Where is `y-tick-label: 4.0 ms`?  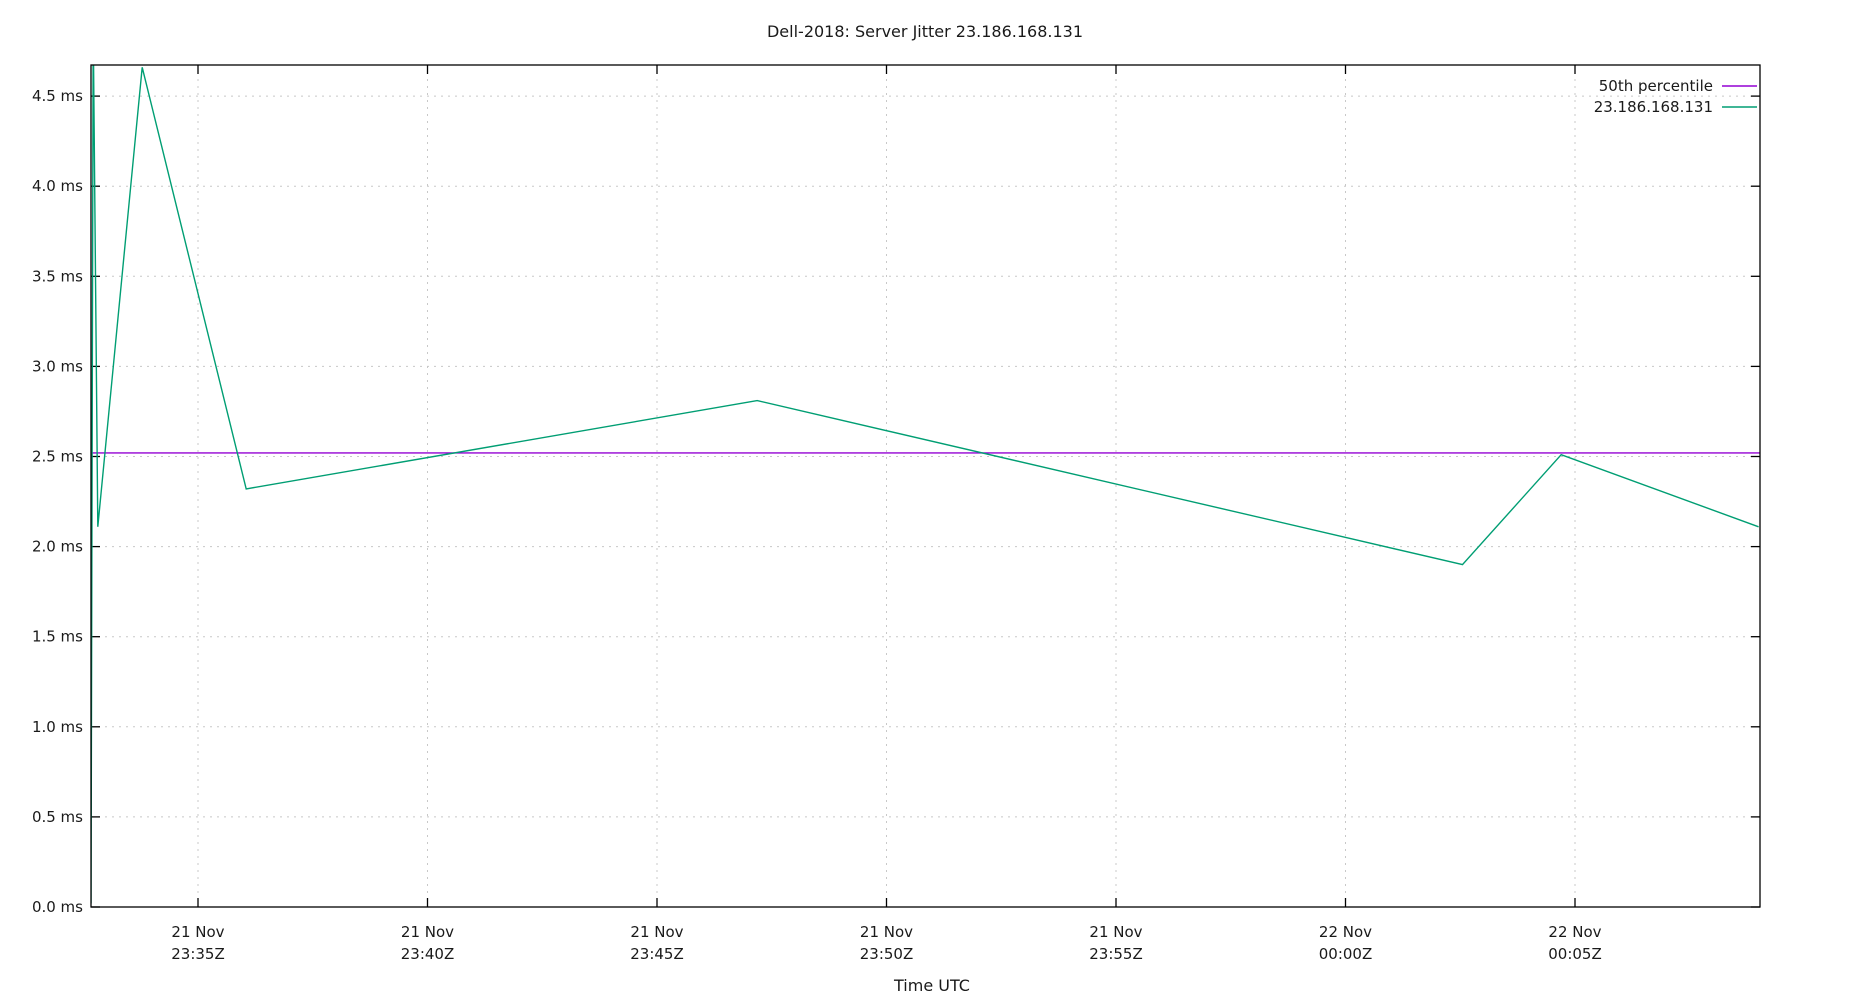 y-tick-label: 4.0 ms is located at coordinates (57, 186).